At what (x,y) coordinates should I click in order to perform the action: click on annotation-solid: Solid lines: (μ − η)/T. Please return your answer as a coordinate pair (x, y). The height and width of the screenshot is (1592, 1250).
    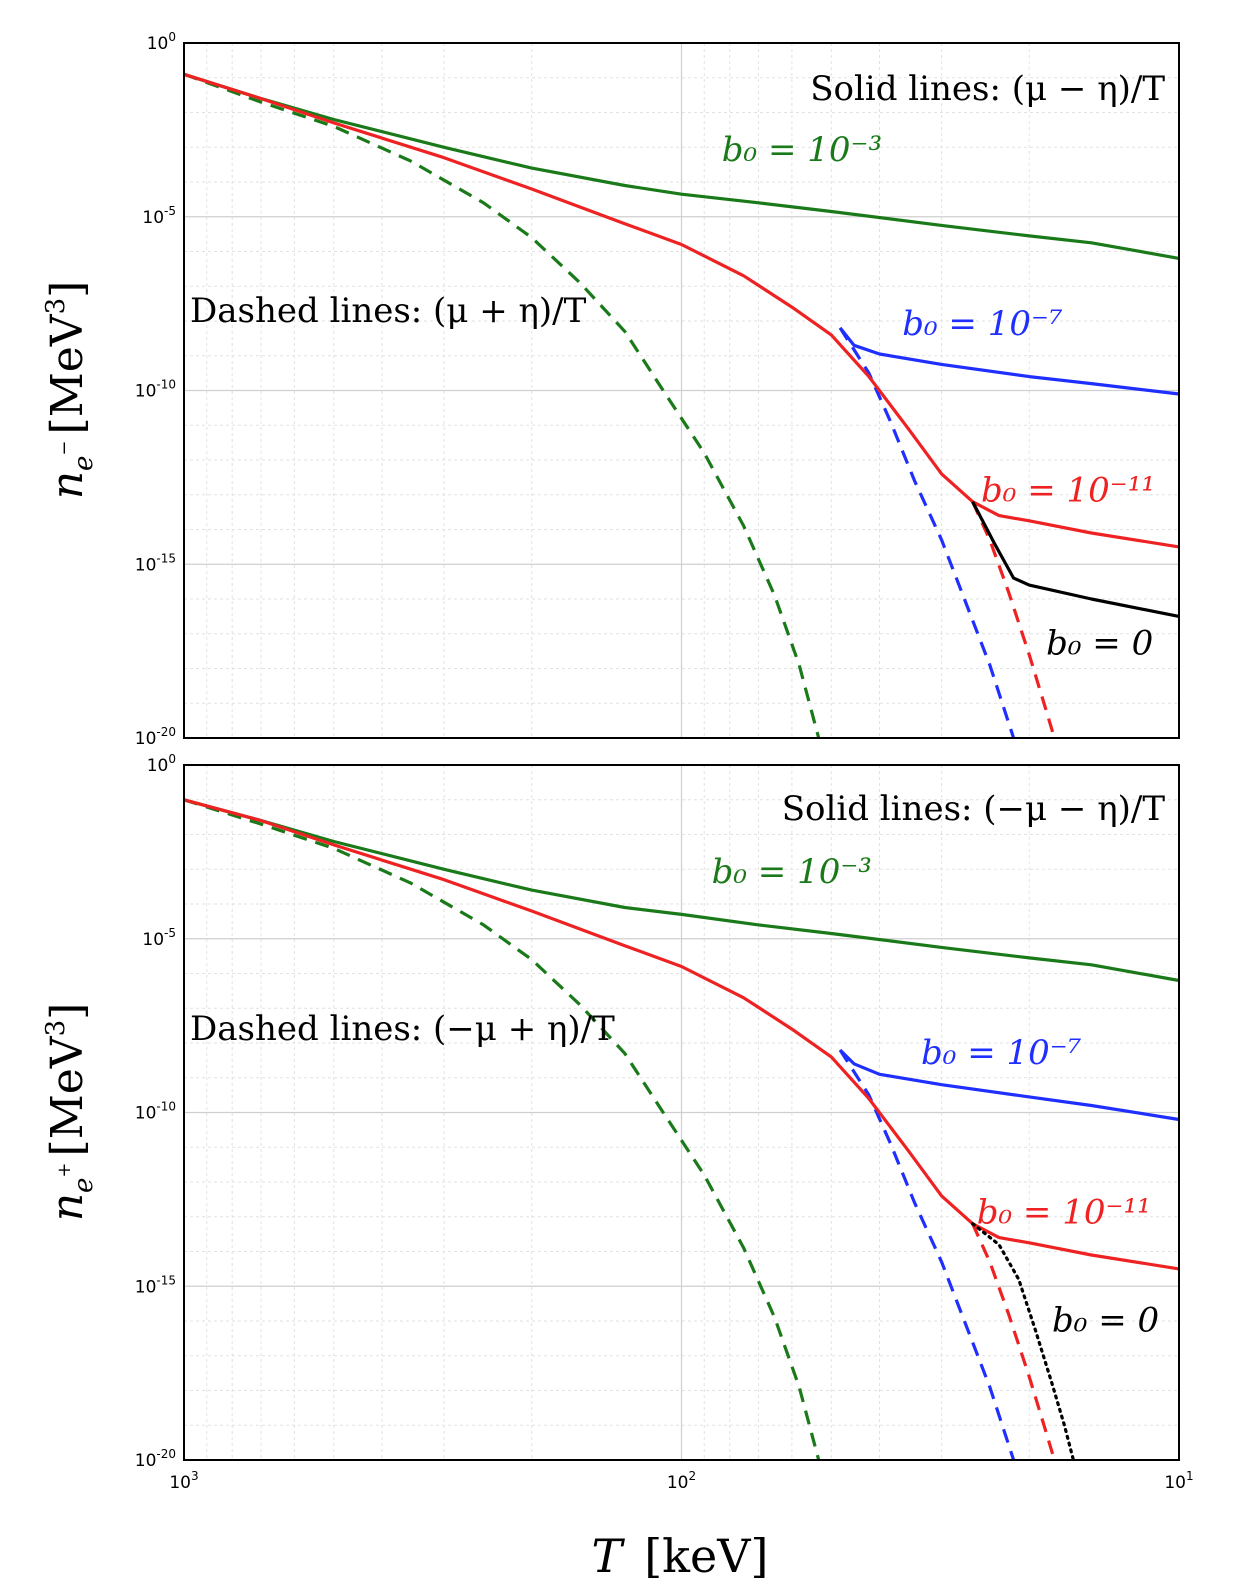
    Looking at the image, I should click on (987, 89).